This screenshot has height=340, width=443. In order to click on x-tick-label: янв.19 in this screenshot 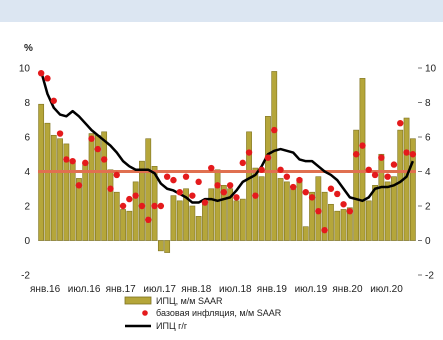, I will do `click(272, 289)`.